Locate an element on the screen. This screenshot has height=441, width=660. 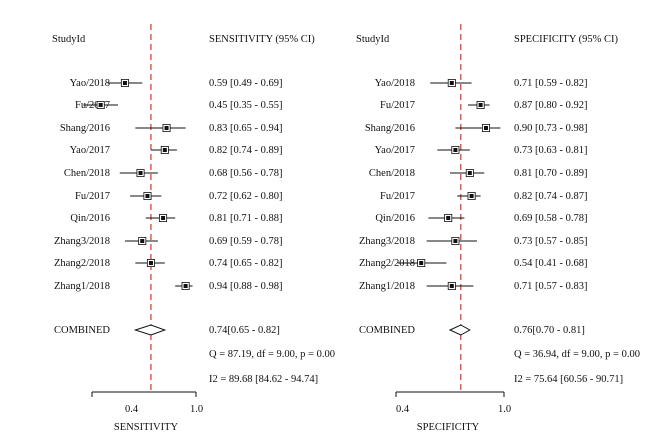
heterogeneity-i2: I2 = 89.68 [84.62 - 94.74] is located at coordinates (263, 379).